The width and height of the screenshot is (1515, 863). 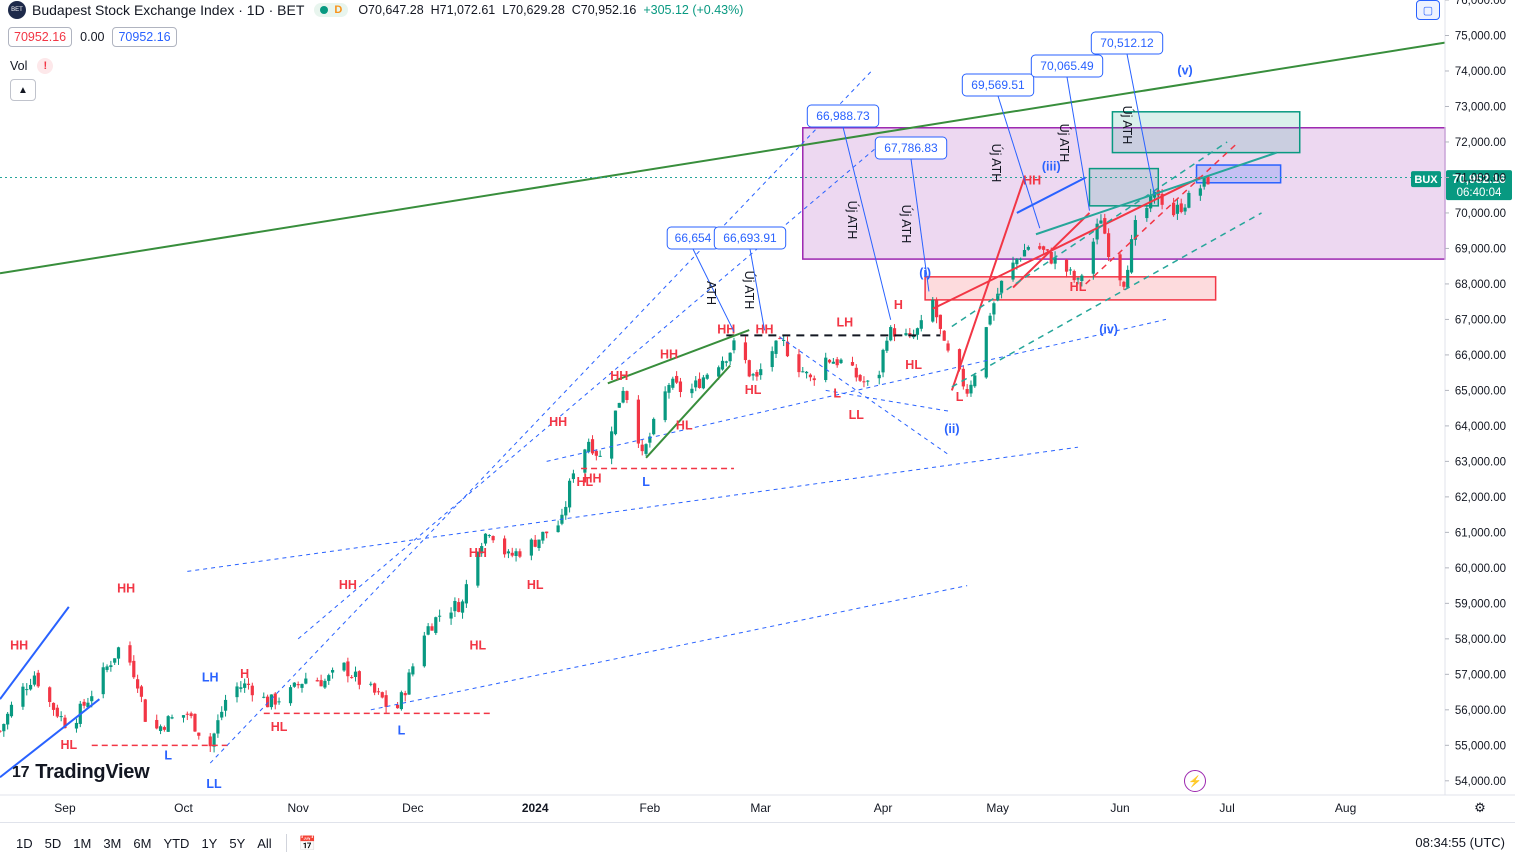 What do you see at coordinates (1480, 285) in the screenshot?
I see `y-tick-label: 68,000.00` at bounding box center [1480, 285].